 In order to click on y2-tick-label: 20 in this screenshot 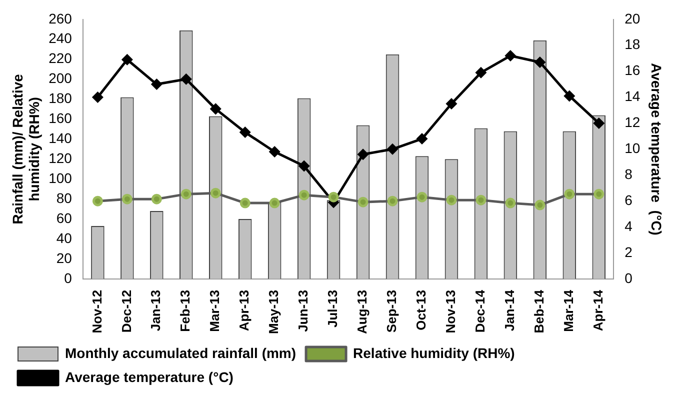, I will do `click(632, 18)`.